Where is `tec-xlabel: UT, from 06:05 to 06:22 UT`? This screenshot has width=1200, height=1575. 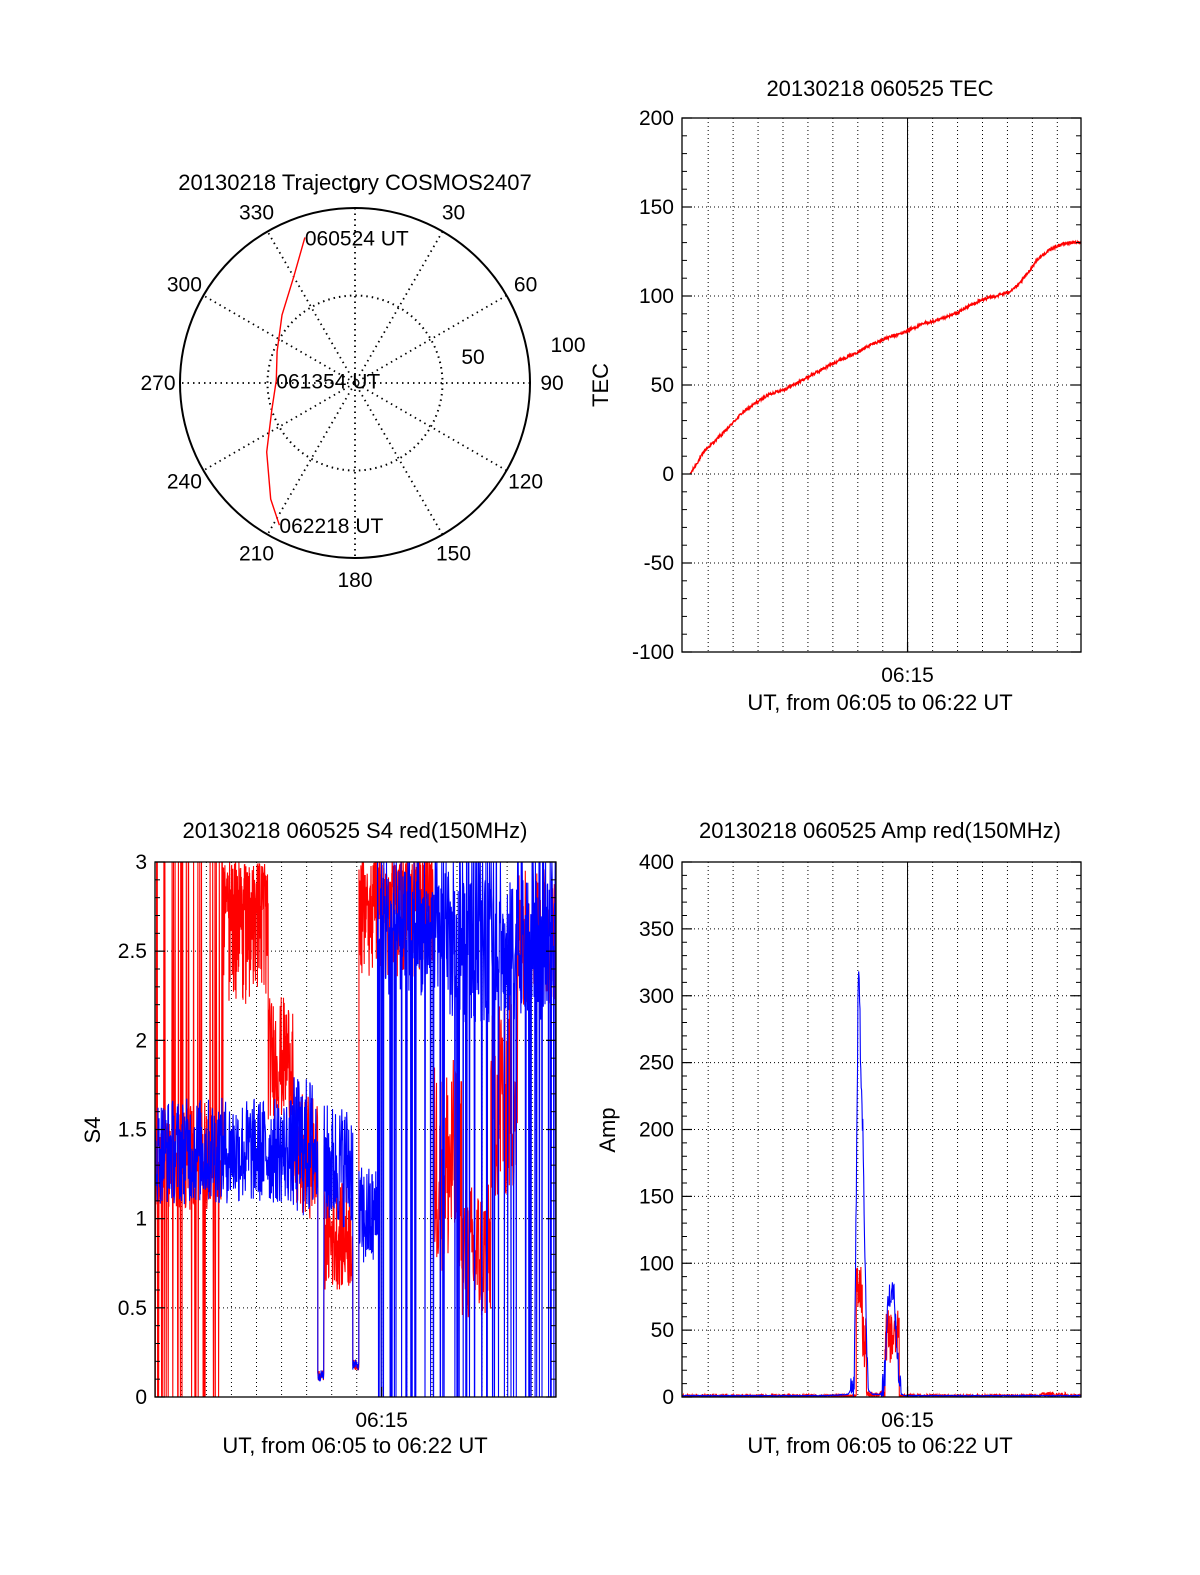
tec-xlabel: UT, from 06:05 to 06:22 UT is located at coordinates (879, 702).